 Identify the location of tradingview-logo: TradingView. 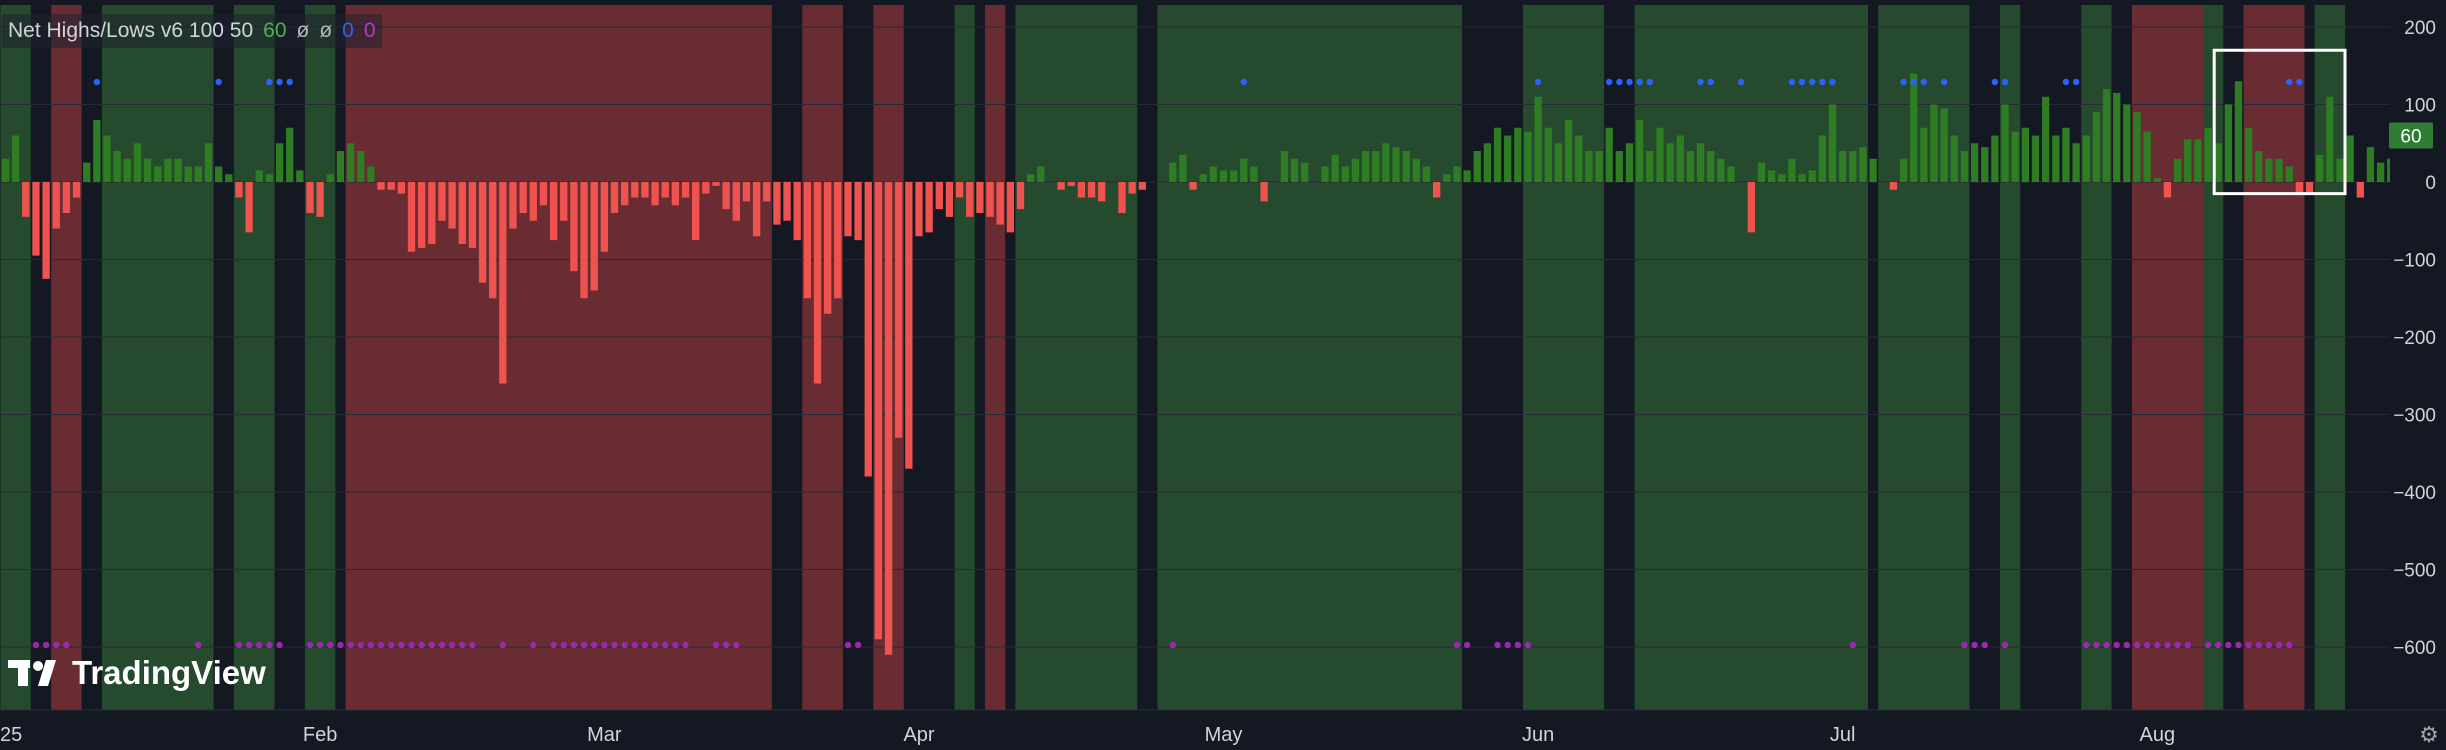
(137, 673).